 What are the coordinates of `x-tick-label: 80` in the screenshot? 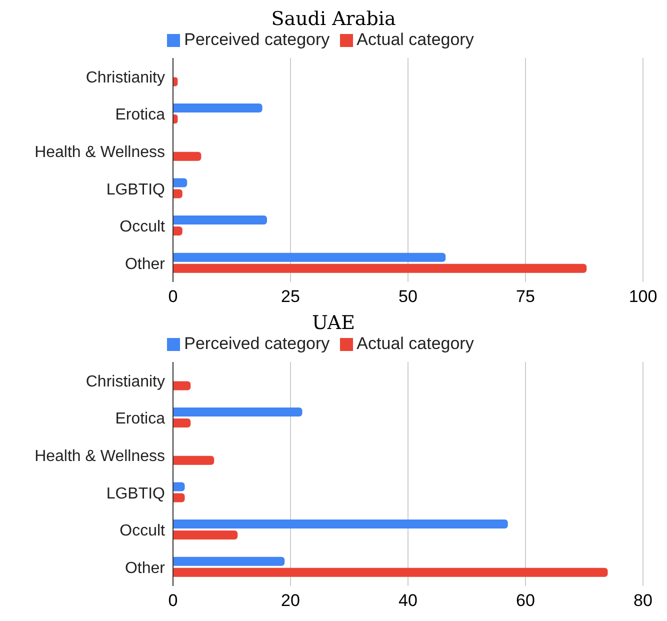 It's located at (643, 600).